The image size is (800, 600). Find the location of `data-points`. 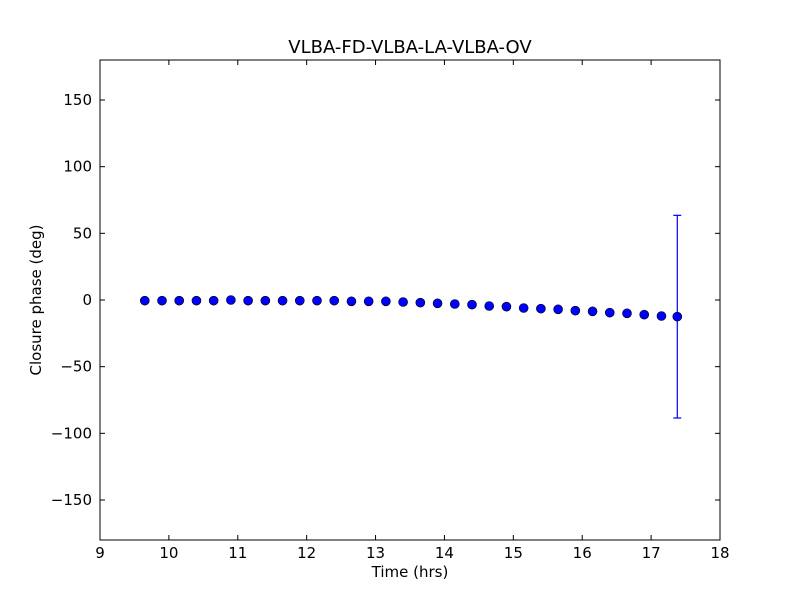

data-points is located at coordinates (411, 308).